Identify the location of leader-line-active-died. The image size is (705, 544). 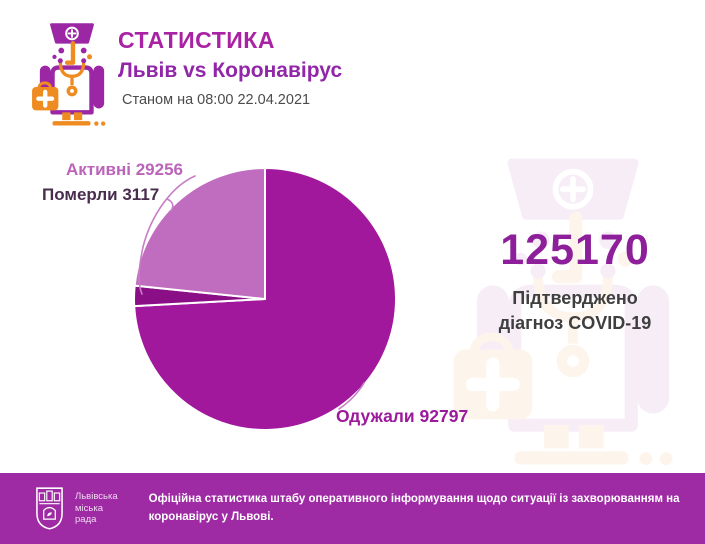
(167, 235).